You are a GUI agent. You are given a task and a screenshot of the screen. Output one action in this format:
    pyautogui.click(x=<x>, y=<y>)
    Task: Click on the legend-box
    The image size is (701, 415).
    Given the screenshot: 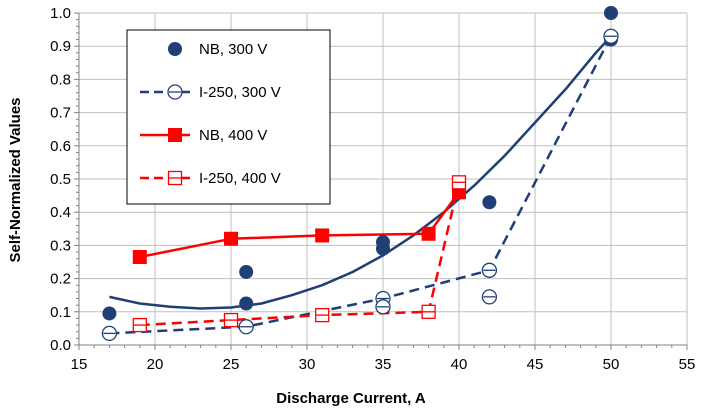 What is the action you would take?
    pyautogui.click(x=228, y=117)
    